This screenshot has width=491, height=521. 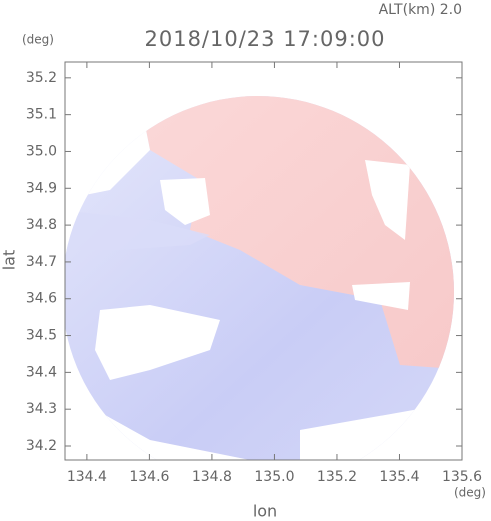 I want to click on y-tick-label: 34.6, so click(x=41, y=299).